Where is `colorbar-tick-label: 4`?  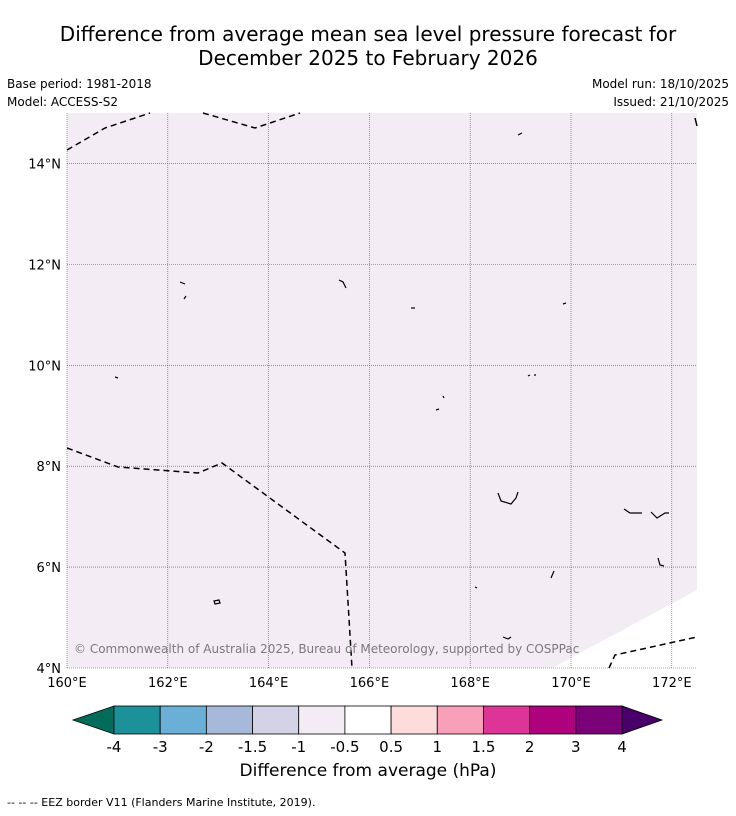
colorbar-tick-label: 4 is located at coordinates (622, 747).